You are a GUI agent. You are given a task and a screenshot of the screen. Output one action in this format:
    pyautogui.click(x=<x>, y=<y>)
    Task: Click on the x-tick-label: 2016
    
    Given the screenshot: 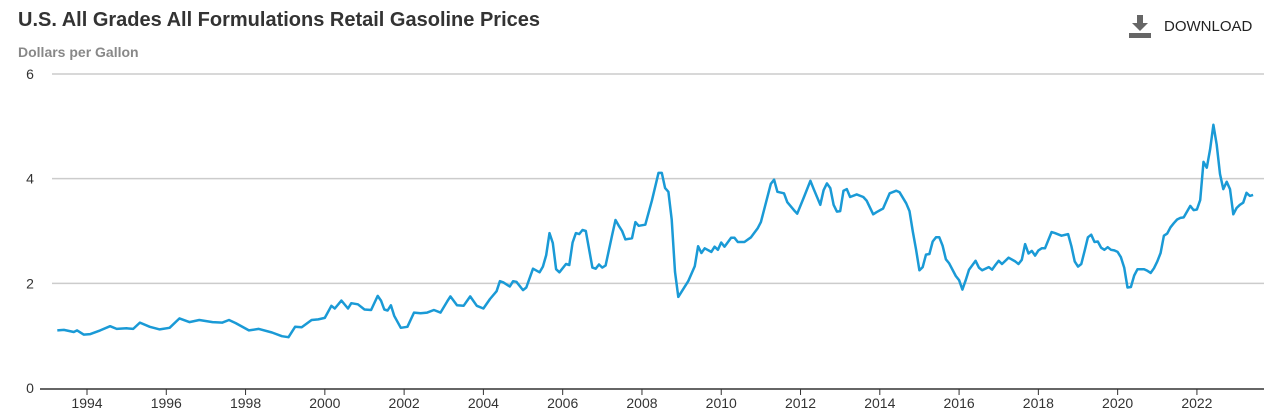 What is the action you would take?
    pyautogui.click(x=959, y=403)
    